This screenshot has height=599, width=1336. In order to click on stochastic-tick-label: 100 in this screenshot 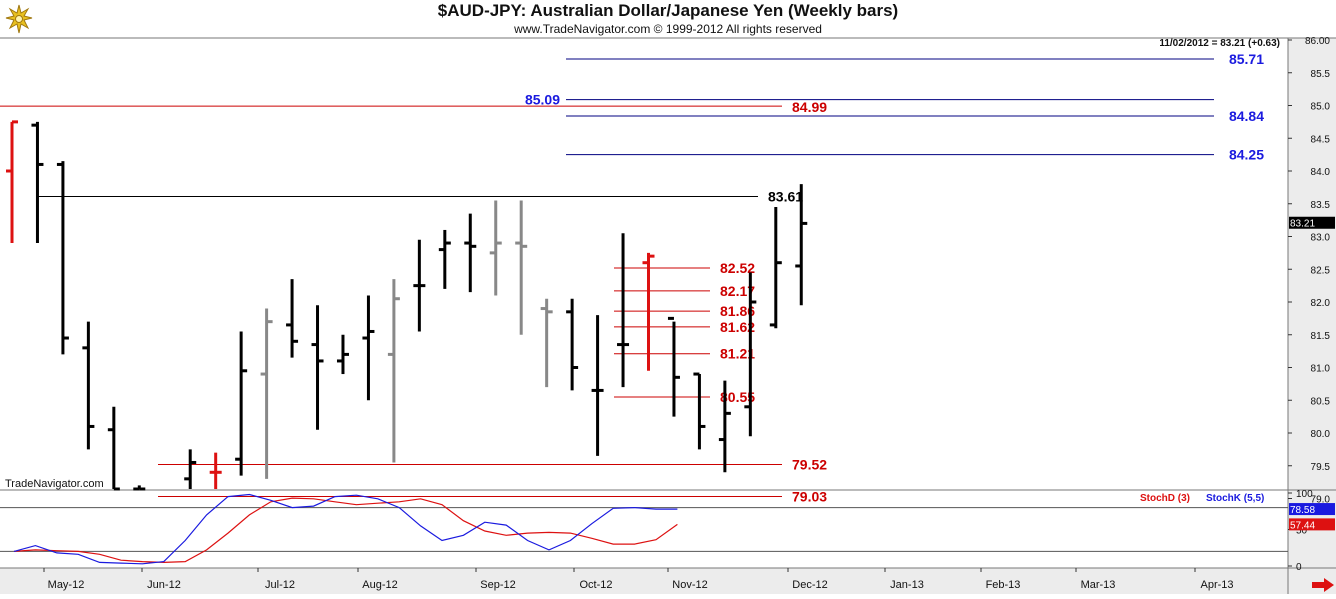, I will do `click(1304, 494)`.